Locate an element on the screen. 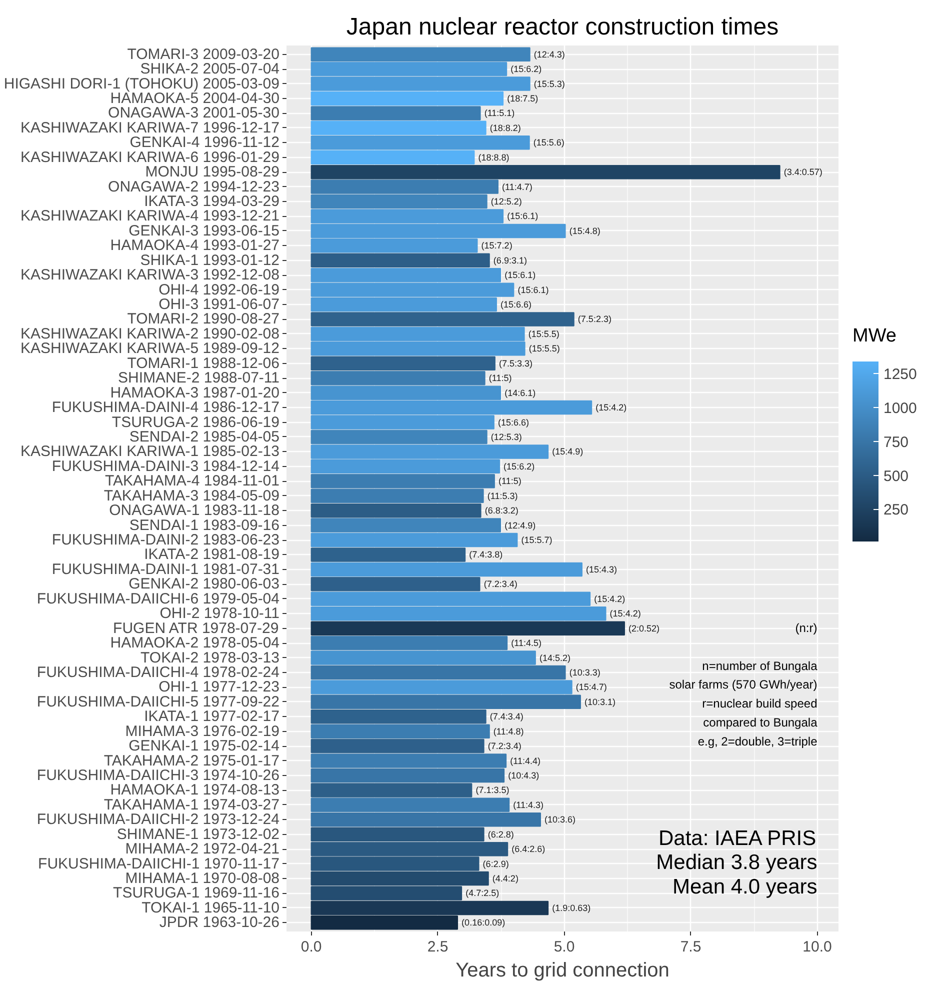 This screenshot has height=984, width=952. y-tick-label: GENKAI-3 1993-06-15 is located at coordinates (204, 231).